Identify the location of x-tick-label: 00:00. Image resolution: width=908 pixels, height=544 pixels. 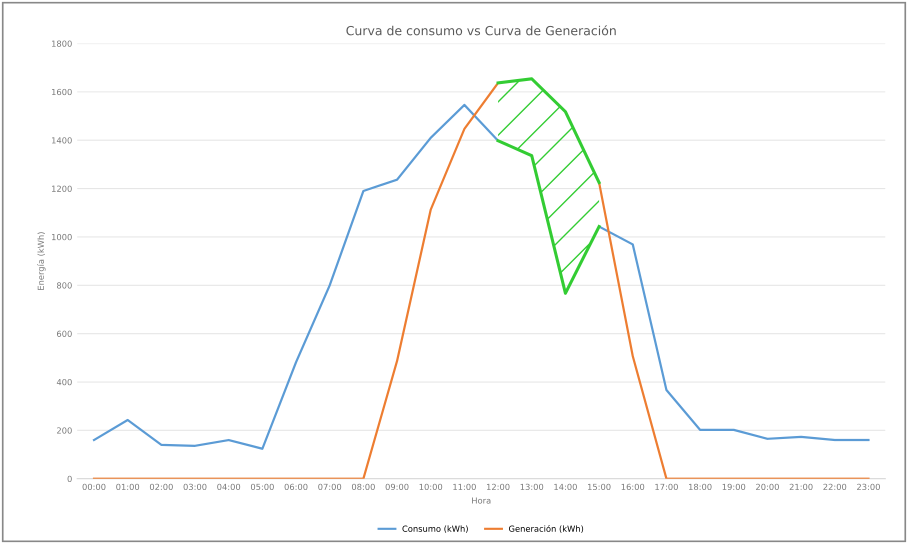
(94, 487).